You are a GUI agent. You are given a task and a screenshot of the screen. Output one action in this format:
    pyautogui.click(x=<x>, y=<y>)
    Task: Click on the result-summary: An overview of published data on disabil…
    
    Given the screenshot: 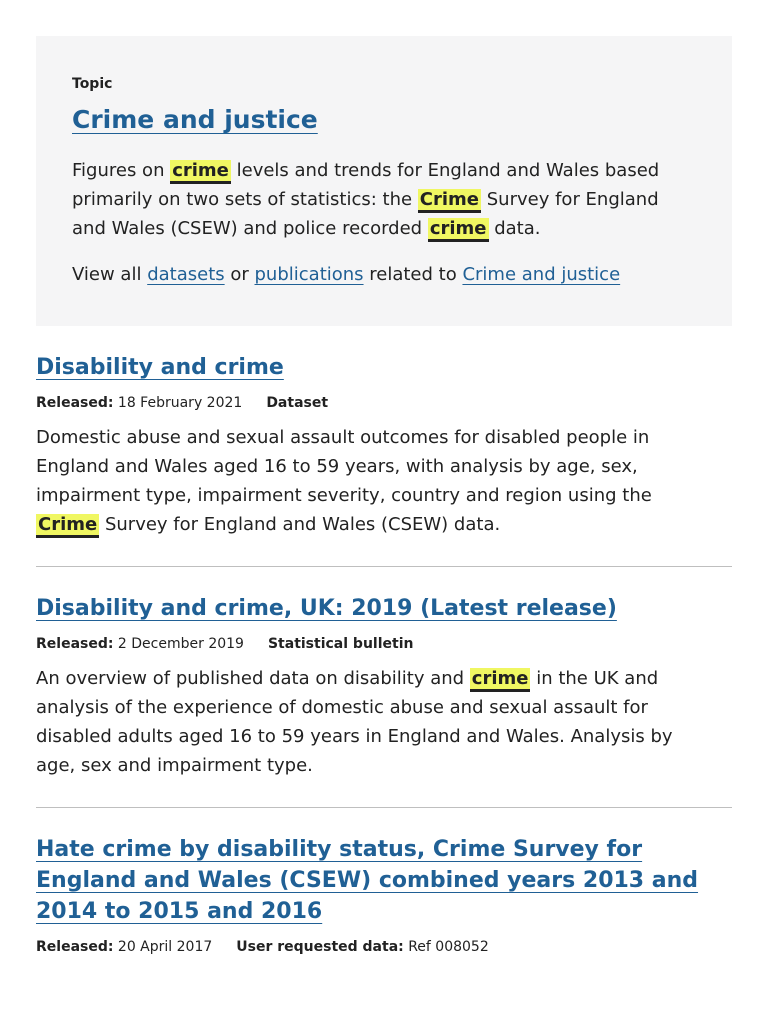 What is the action you would take?
    pyautogui.click(x=366, y=722)
    